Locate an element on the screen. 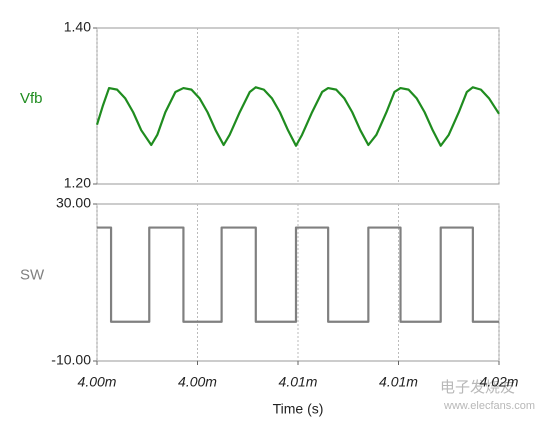 The image size is (550, 425). series-line is located at coordinates (297, 116).